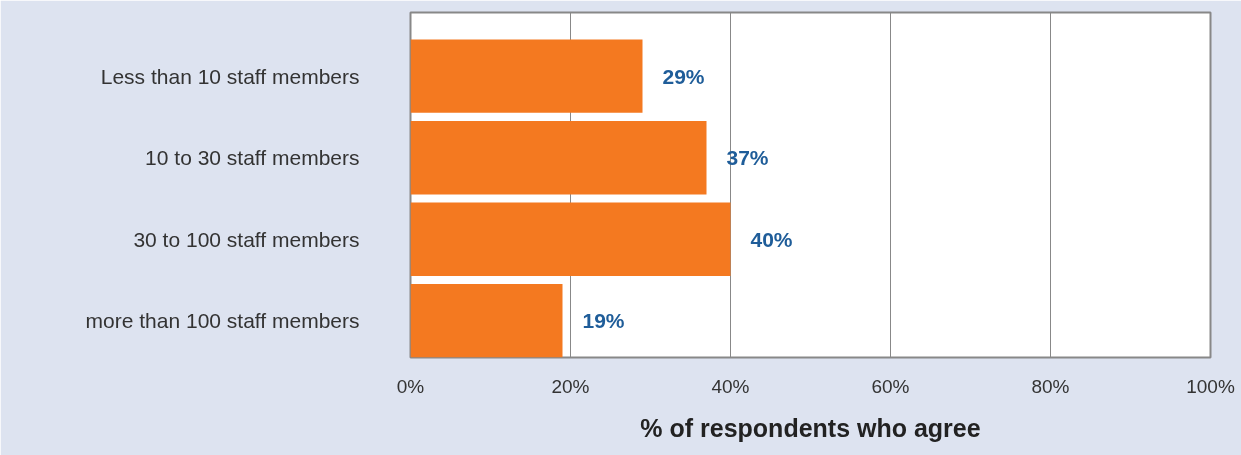 The image size is (1241, 455). I want to click on x-tick-label: 80%, so click(1050, 386).